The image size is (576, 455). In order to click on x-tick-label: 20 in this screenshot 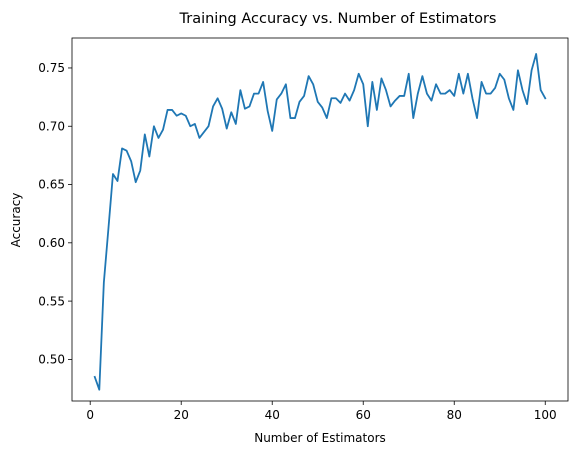, I will do `click(181, 415)`.